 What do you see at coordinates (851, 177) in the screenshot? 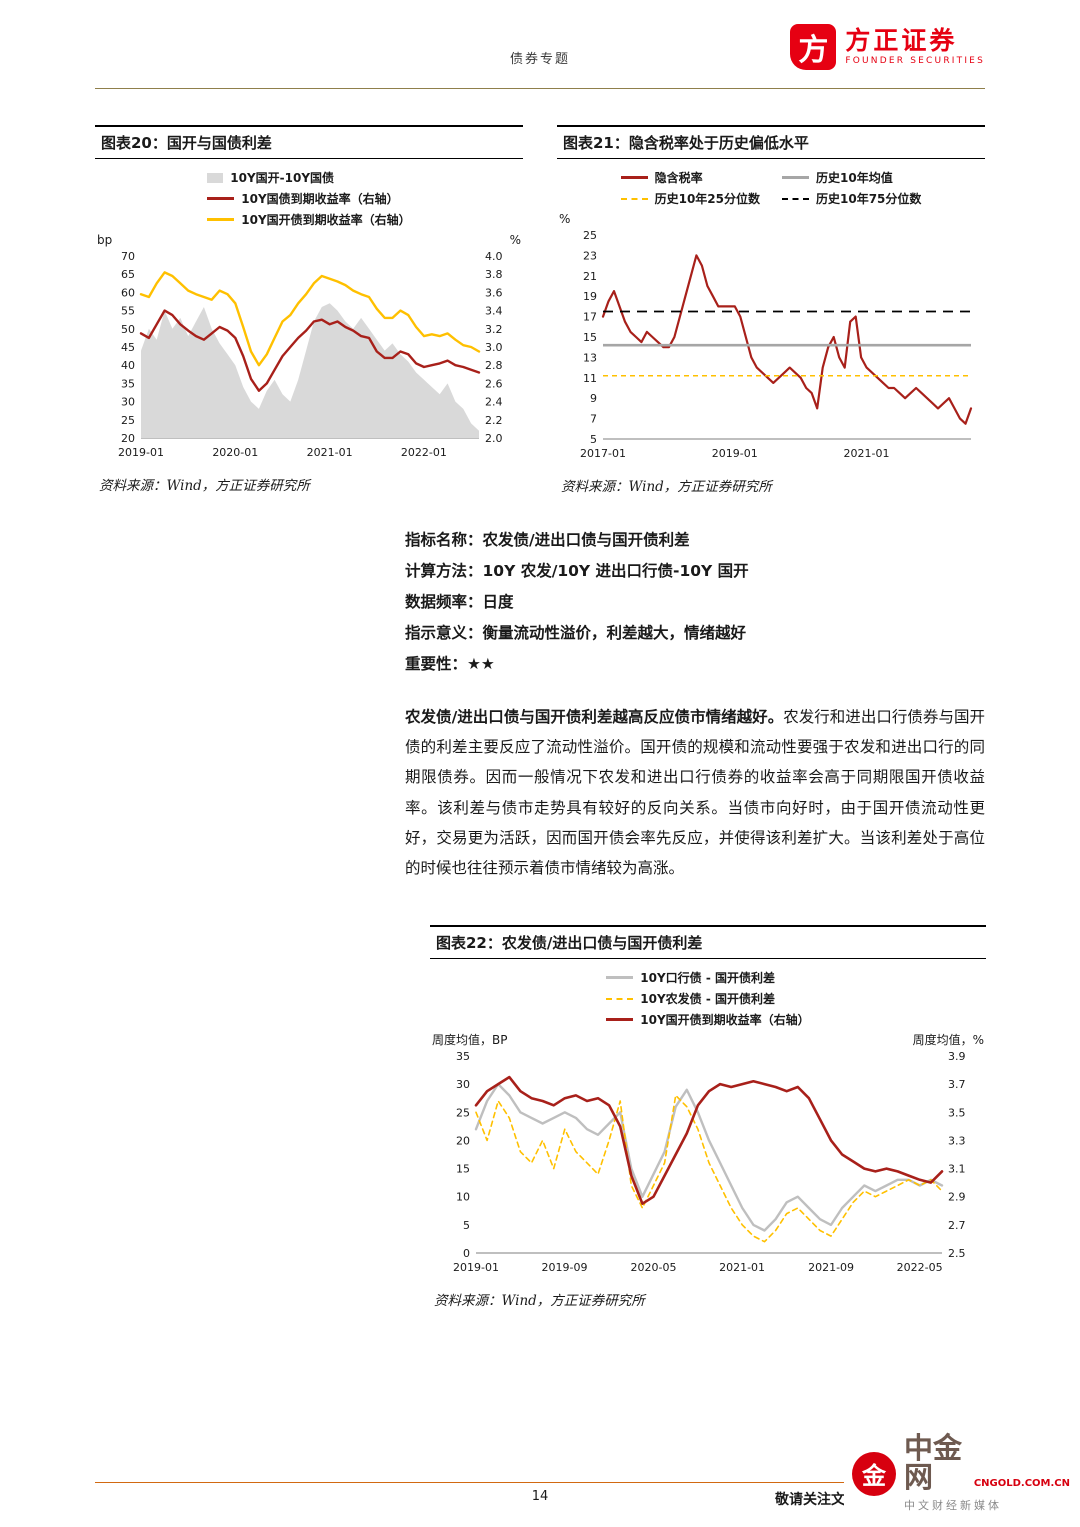
I see `legend-item: 历史10年均值` at bounding box center [851, 177].